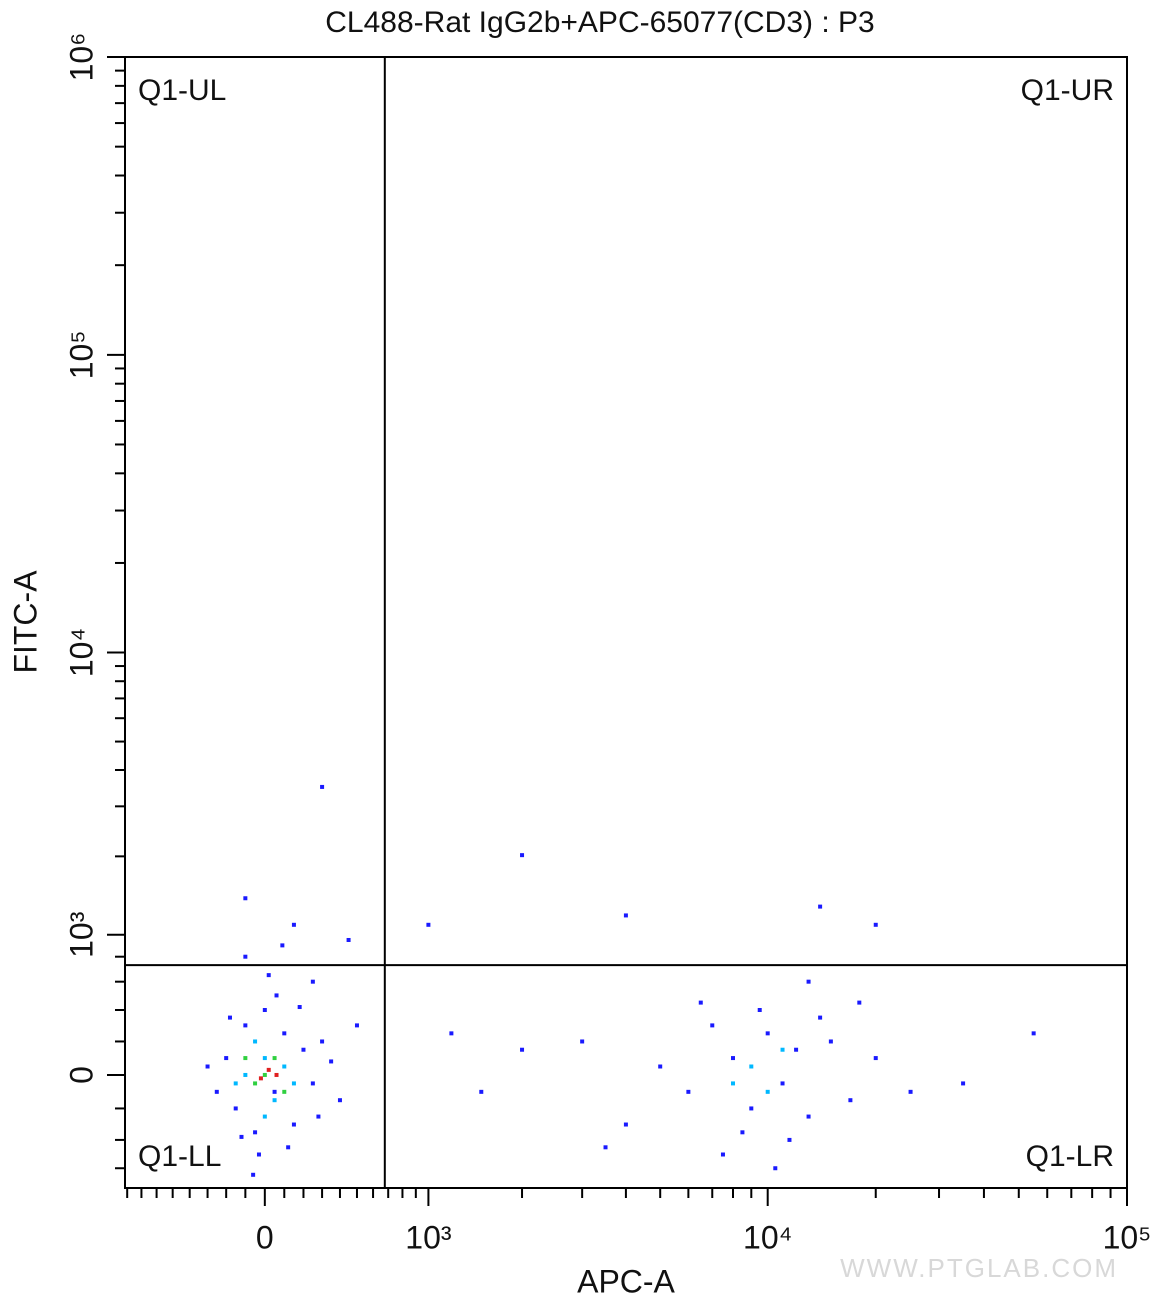 The height and width of the screenshot is (1306, 1175). I want to click on y-tick-label: 10⁵, so click(81, 354).